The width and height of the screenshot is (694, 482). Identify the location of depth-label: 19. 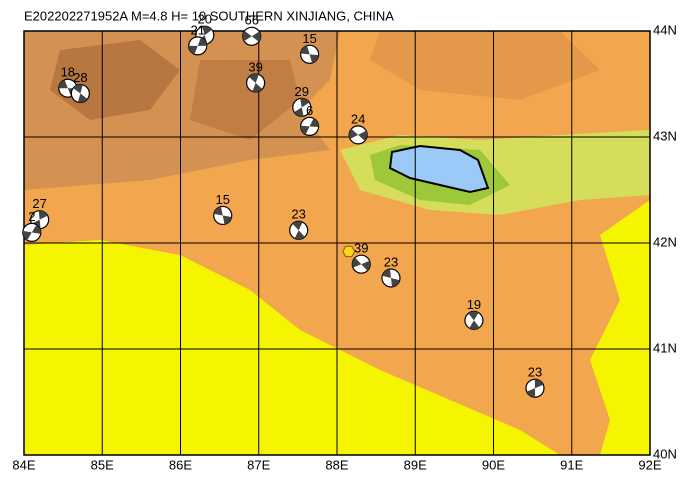
(474, 304).